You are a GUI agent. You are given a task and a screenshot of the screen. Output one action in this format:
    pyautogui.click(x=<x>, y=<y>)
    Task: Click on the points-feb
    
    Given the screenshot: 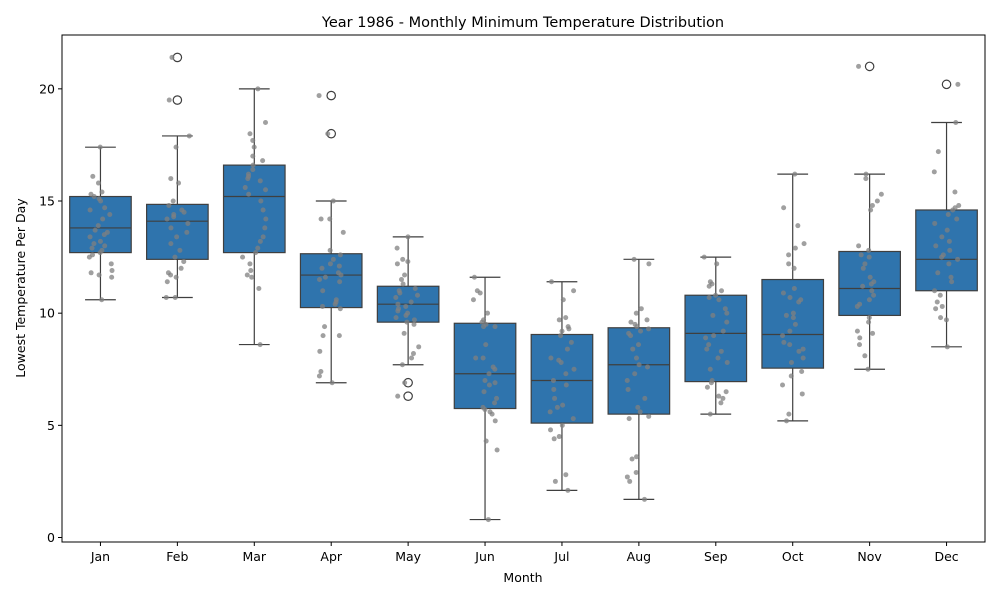 What is the action you would take?
    pyautogui.click(x=177, y=177)
    